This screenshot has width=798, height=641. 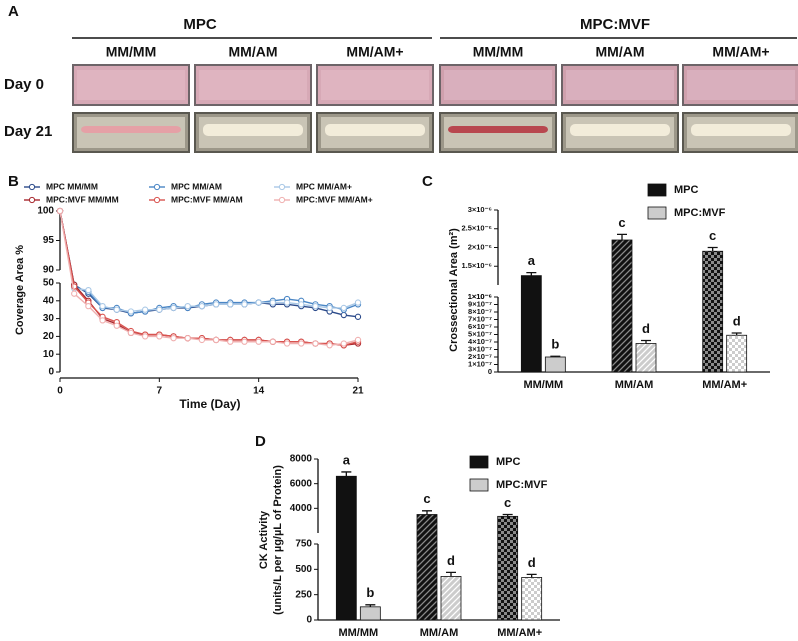 What do you see at coordinates (60, 391) in the screenshot?
I see `x-tick-label: 0` at bounding box center [60, 391].